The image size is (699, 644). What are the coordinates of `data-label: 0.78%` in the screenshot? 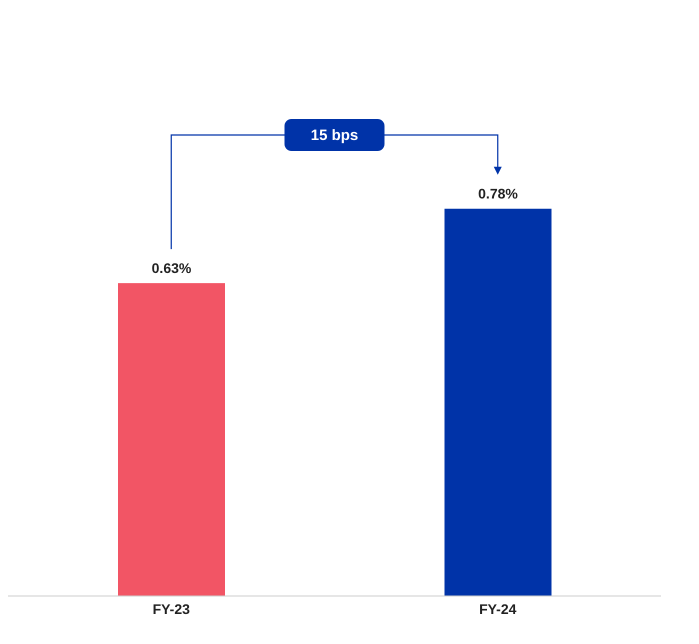 It's located at (498, 194).